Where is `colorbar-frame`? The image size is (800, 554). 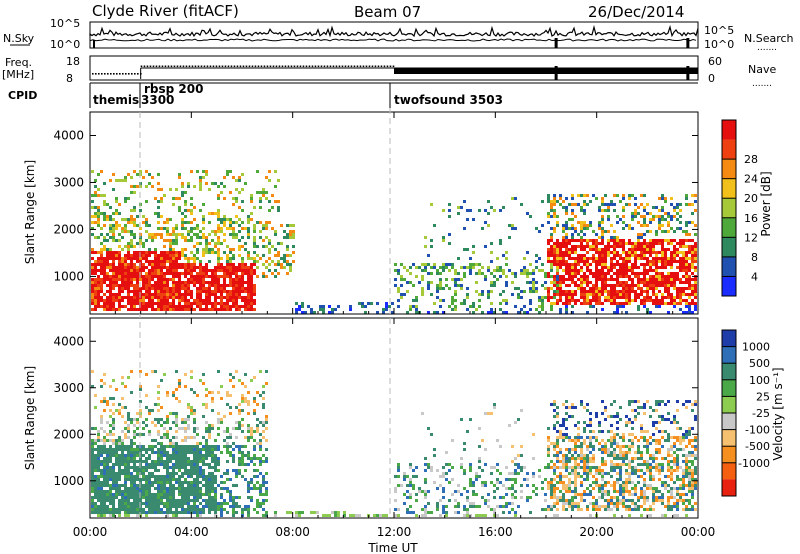
colorbar-frame is located at coordinates (729, 208).